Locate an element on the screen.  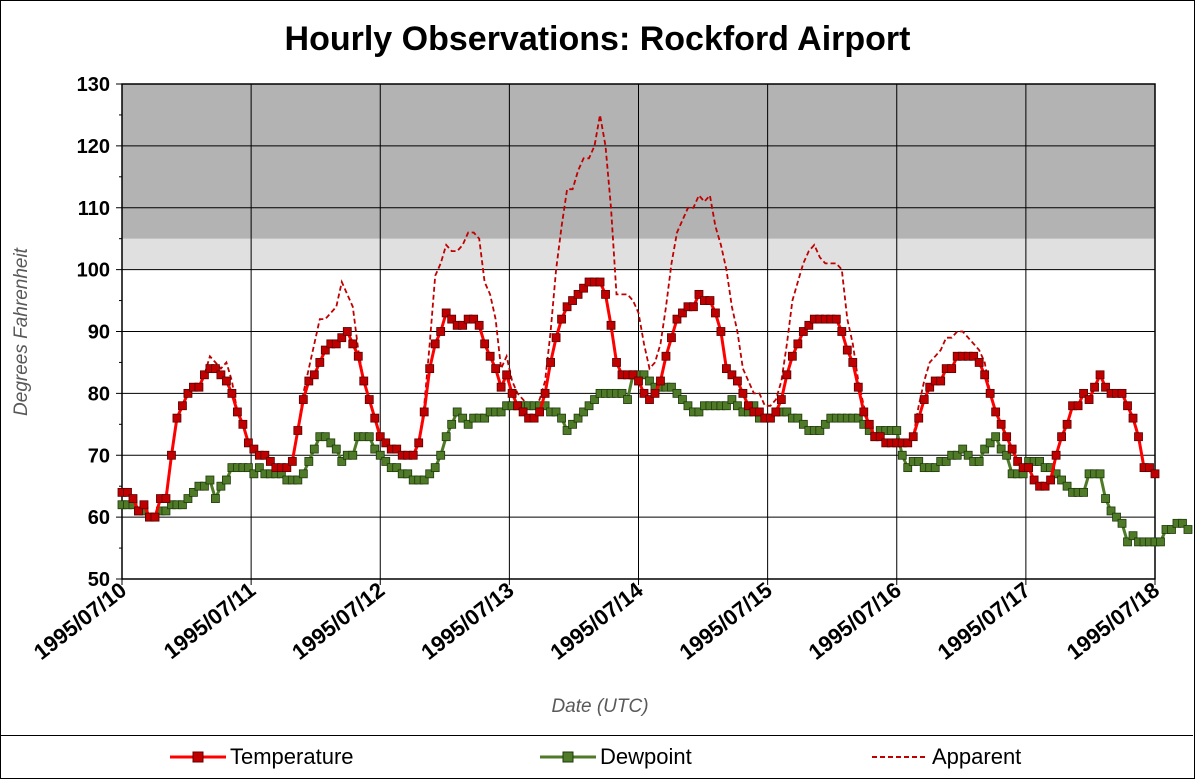
x-tick-label: 1995/07/16 is located at coordinates (855, 620).